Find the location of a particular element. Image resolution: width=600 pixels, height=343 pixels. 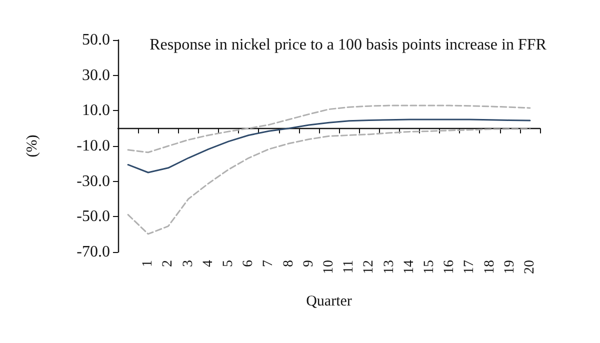

x-tick-label: 11 is located at coordinates (349, 267).